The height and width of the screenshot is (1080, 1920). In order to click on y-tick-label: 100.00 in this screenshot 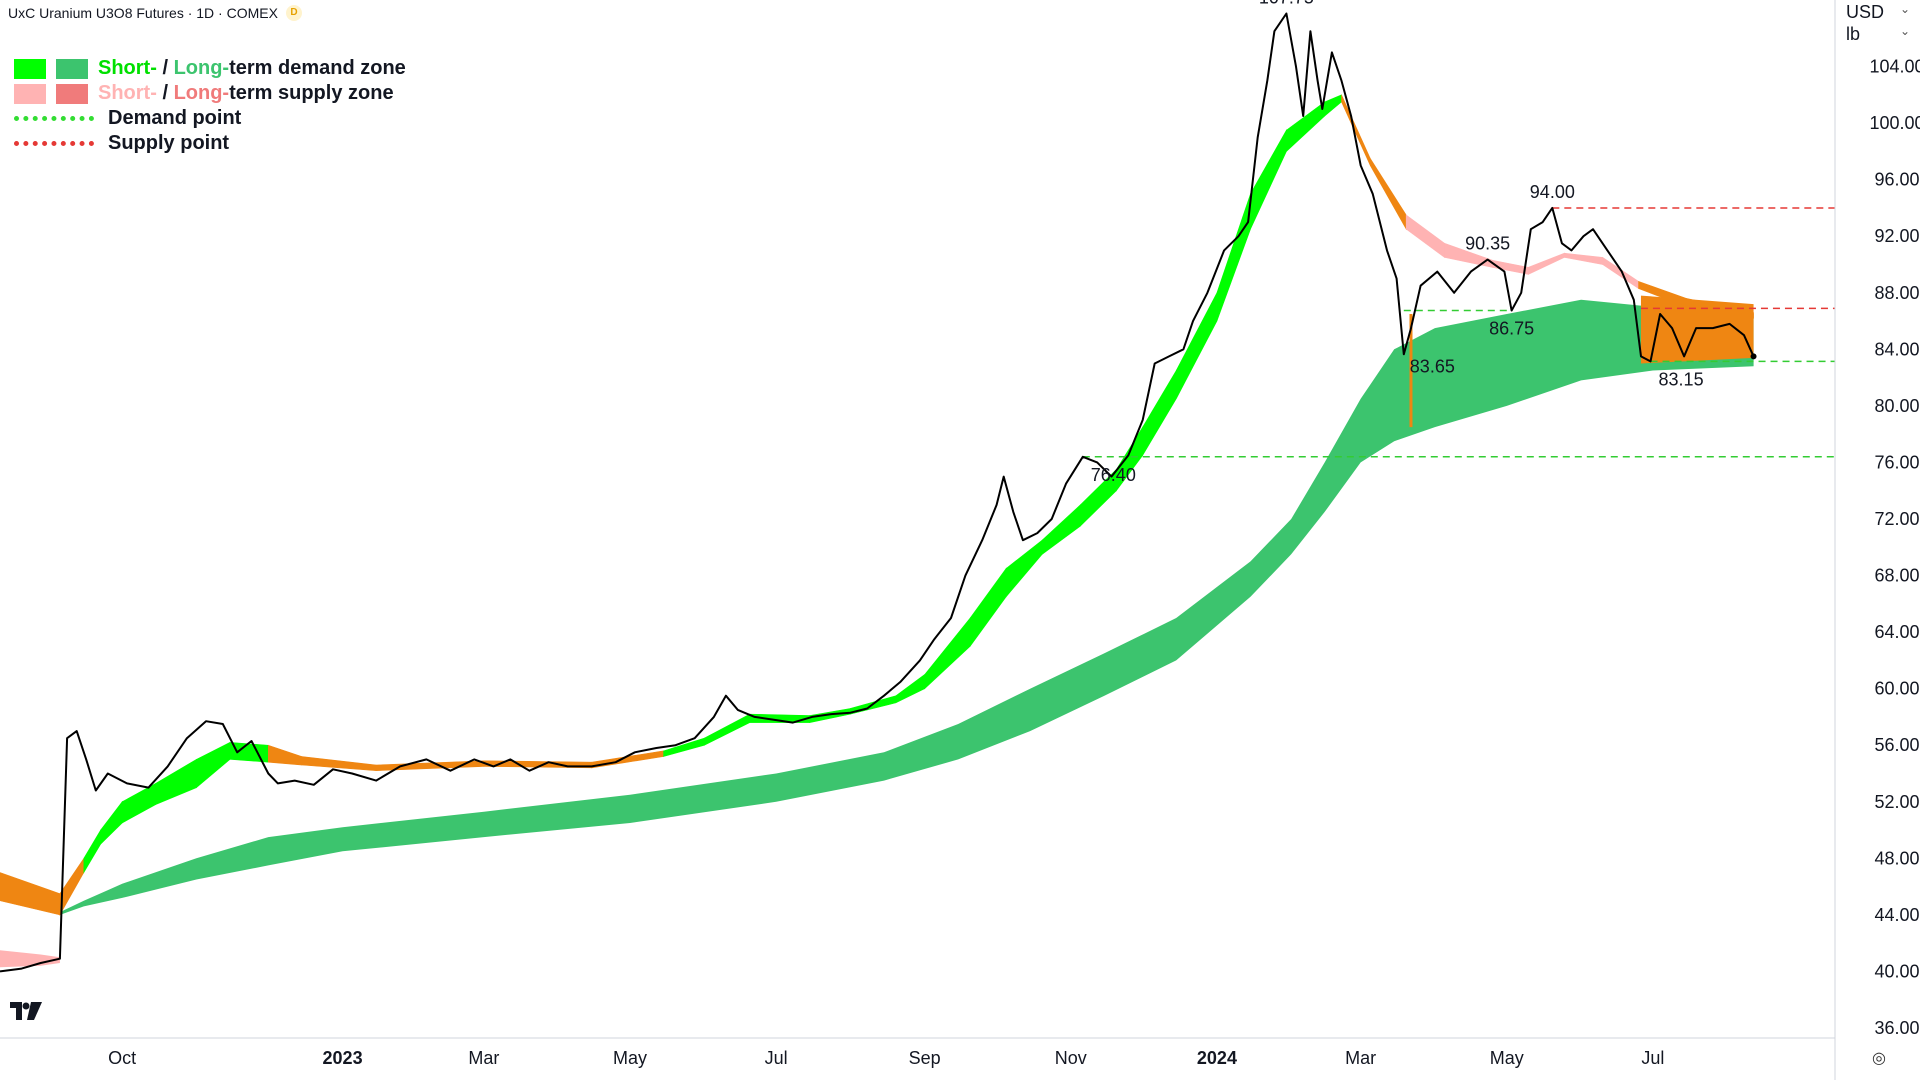, I will do `click(1894, 123)`.